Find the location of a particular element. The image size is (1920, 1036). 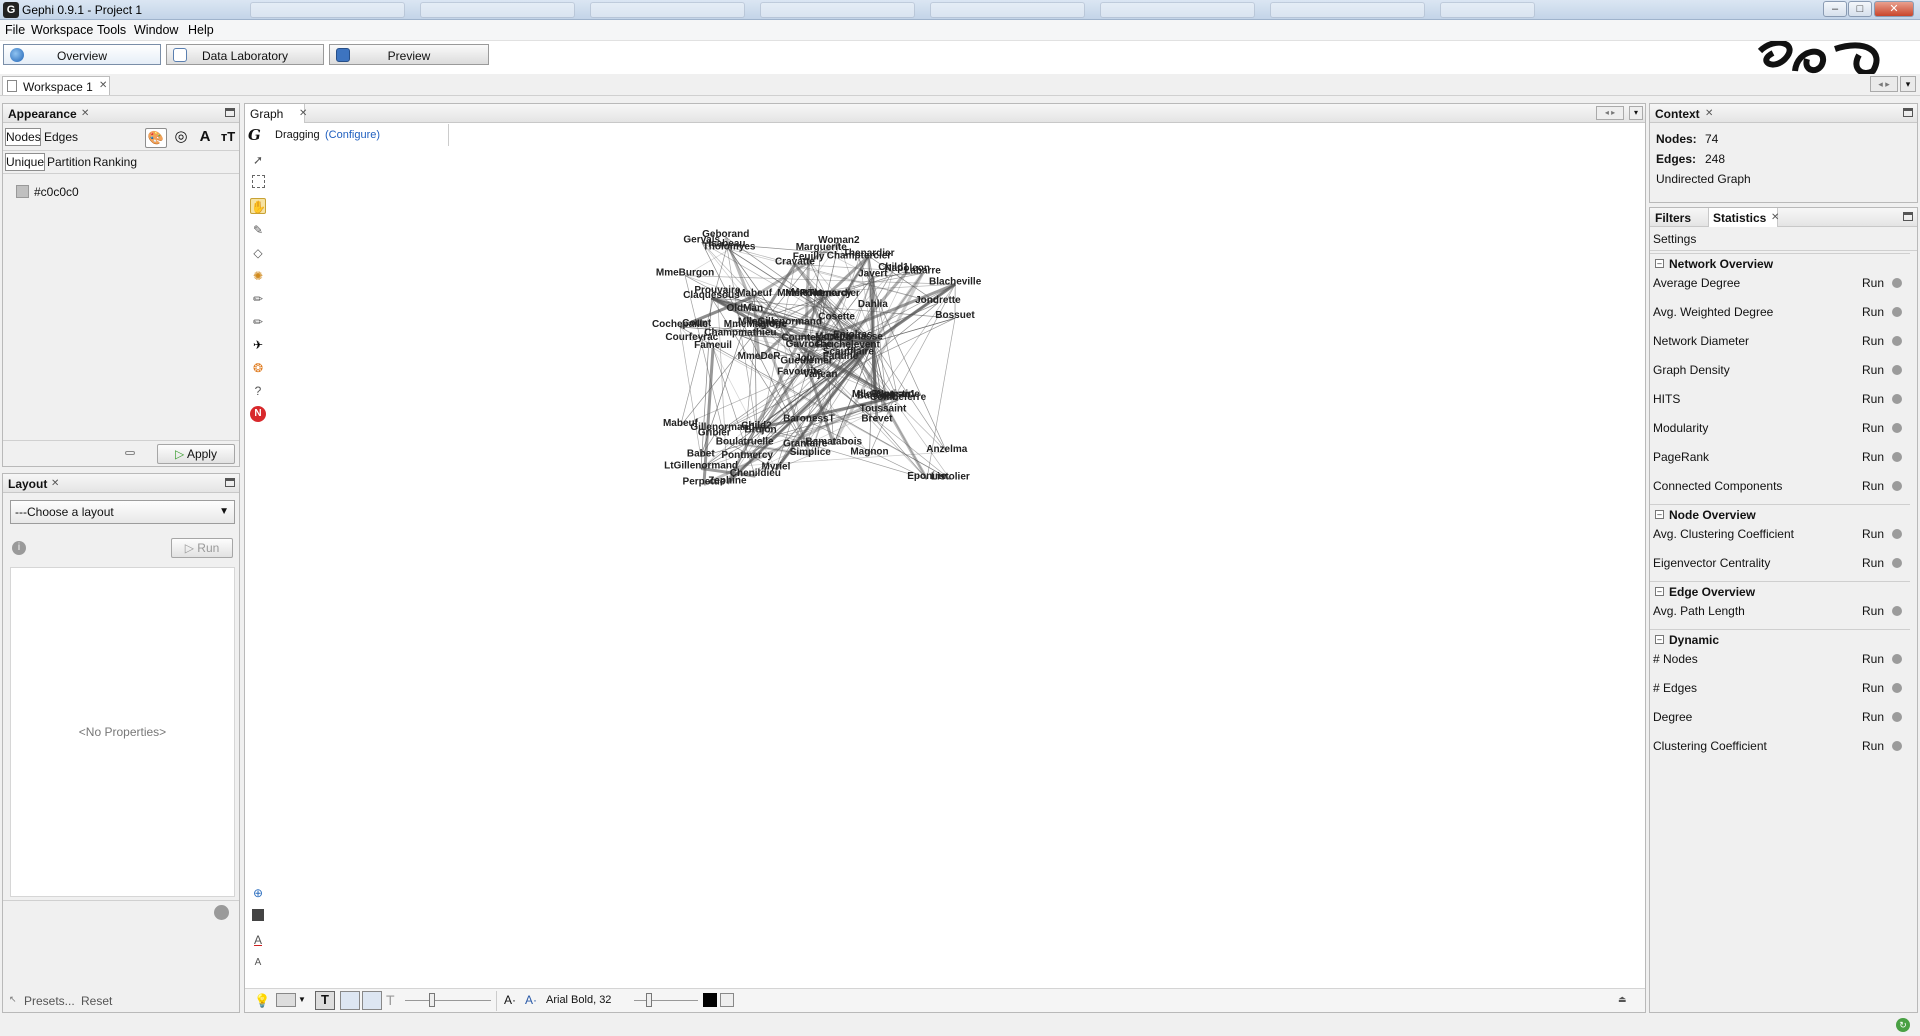

tab-list-dropdown-icon: ▾ is located at coordinates (1908, 84).